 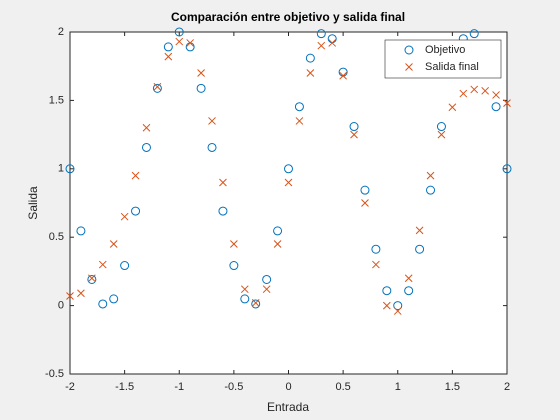 What do you see at coordinates (452, 387) in the screenshot?
I see `x-tick-label: 1.5` at bounding box center [452, 387].